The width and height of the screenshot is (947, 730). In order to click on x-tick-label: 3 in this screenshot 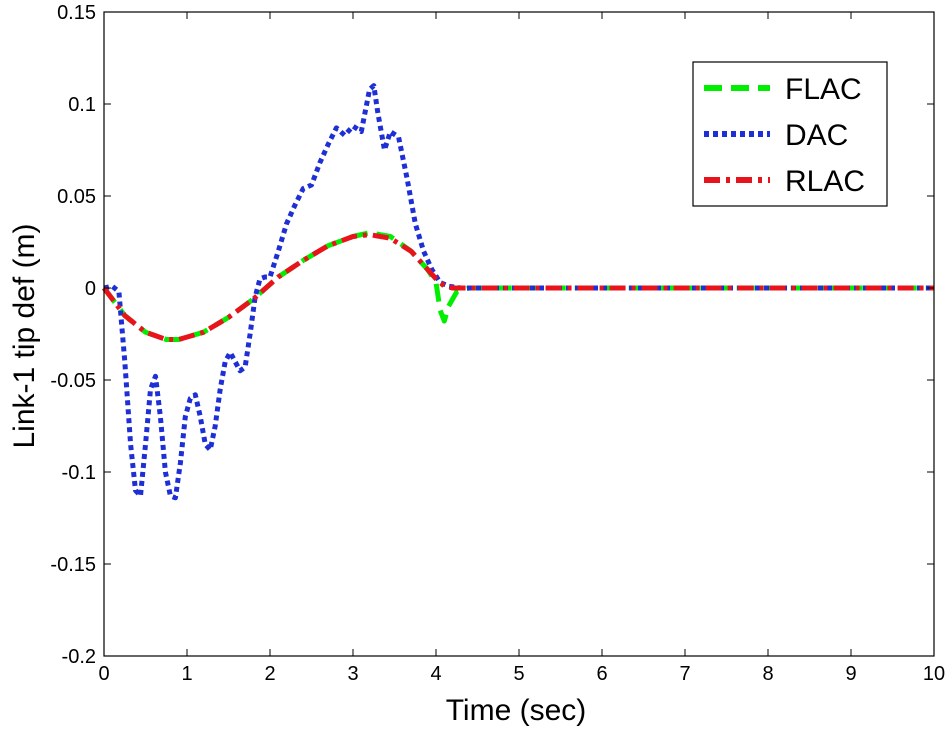, I will do `click(352, 674)`.